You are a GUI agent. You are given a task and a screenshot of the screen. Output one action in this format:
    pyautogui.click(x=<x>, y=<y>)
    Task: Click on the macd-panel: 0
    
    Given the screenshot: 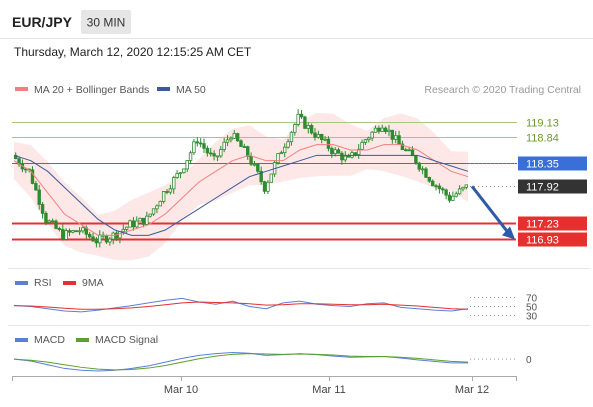 What is the action you would take?
    pyautogui.click(x=272, y=361)
    